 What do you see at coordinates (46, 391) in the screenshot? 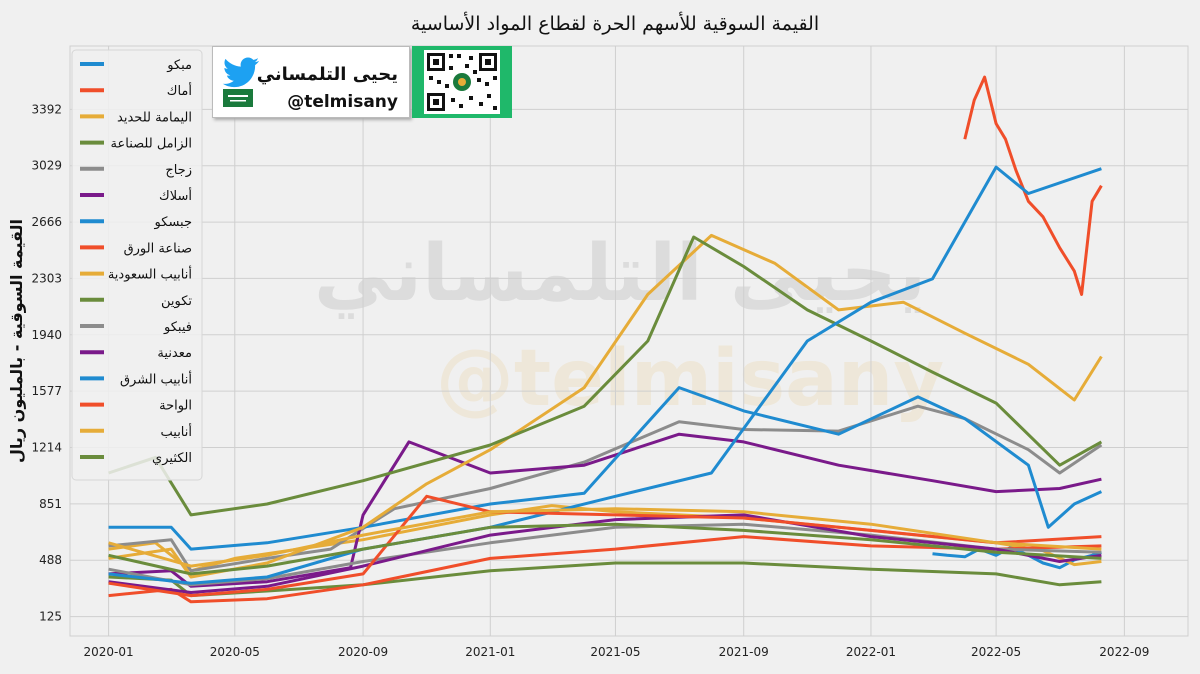
I see `y-tick-label: 1577` at bounding box center [46, 391].